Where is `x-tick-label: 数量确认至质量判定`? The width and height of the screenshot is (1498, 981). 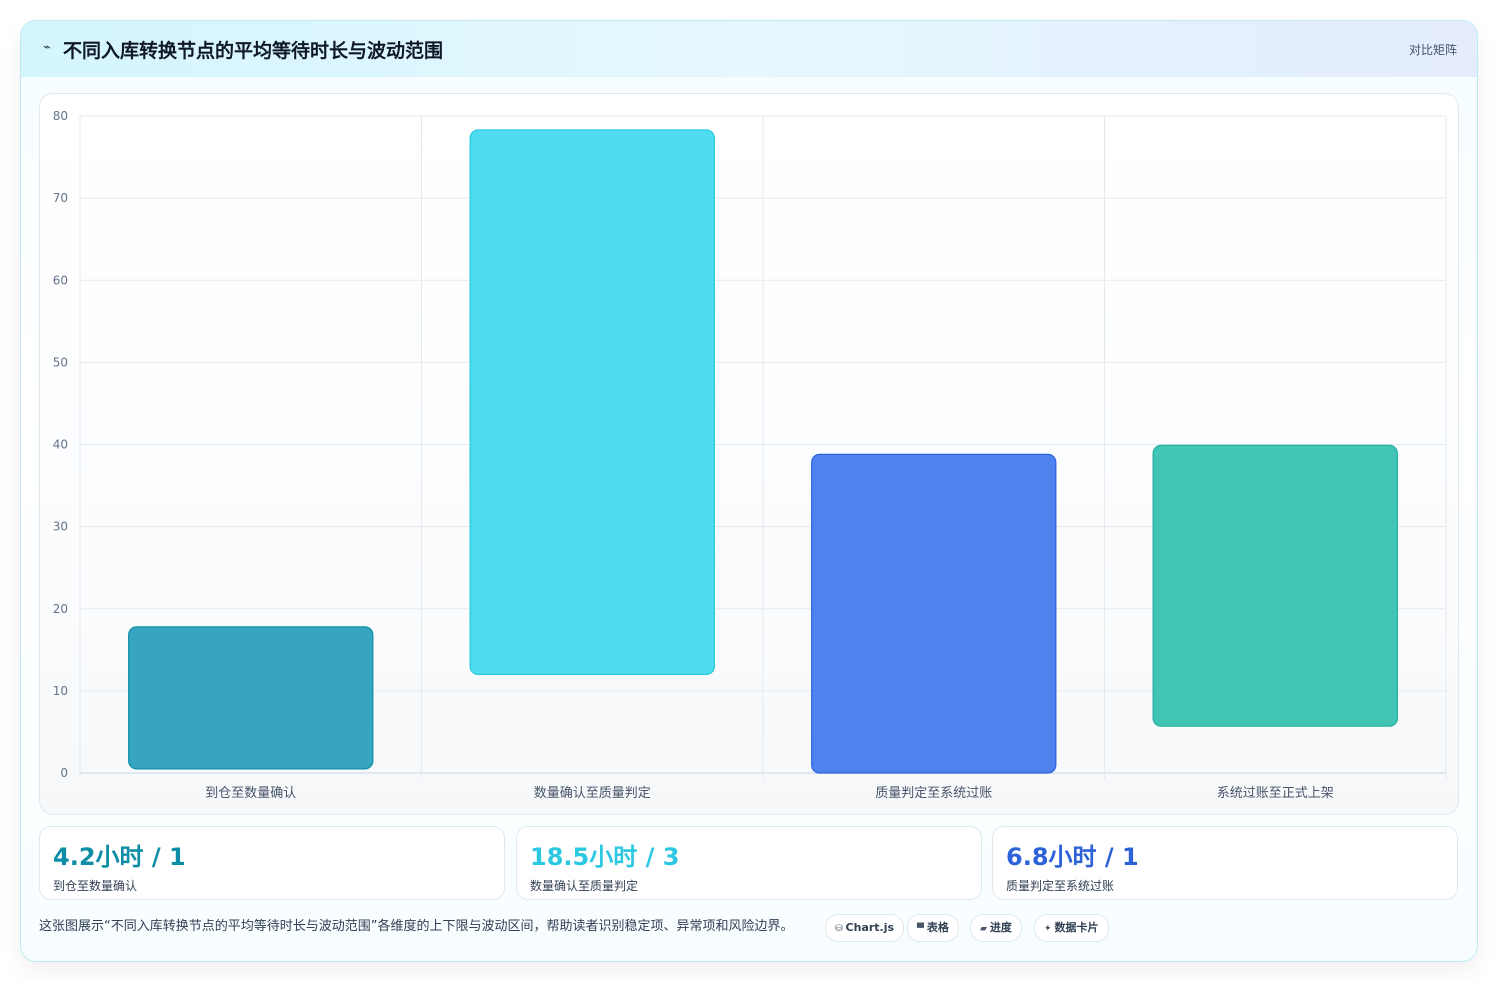 x-tick-label: 数量确认至质量判定 is located at coordinates (592, 793).